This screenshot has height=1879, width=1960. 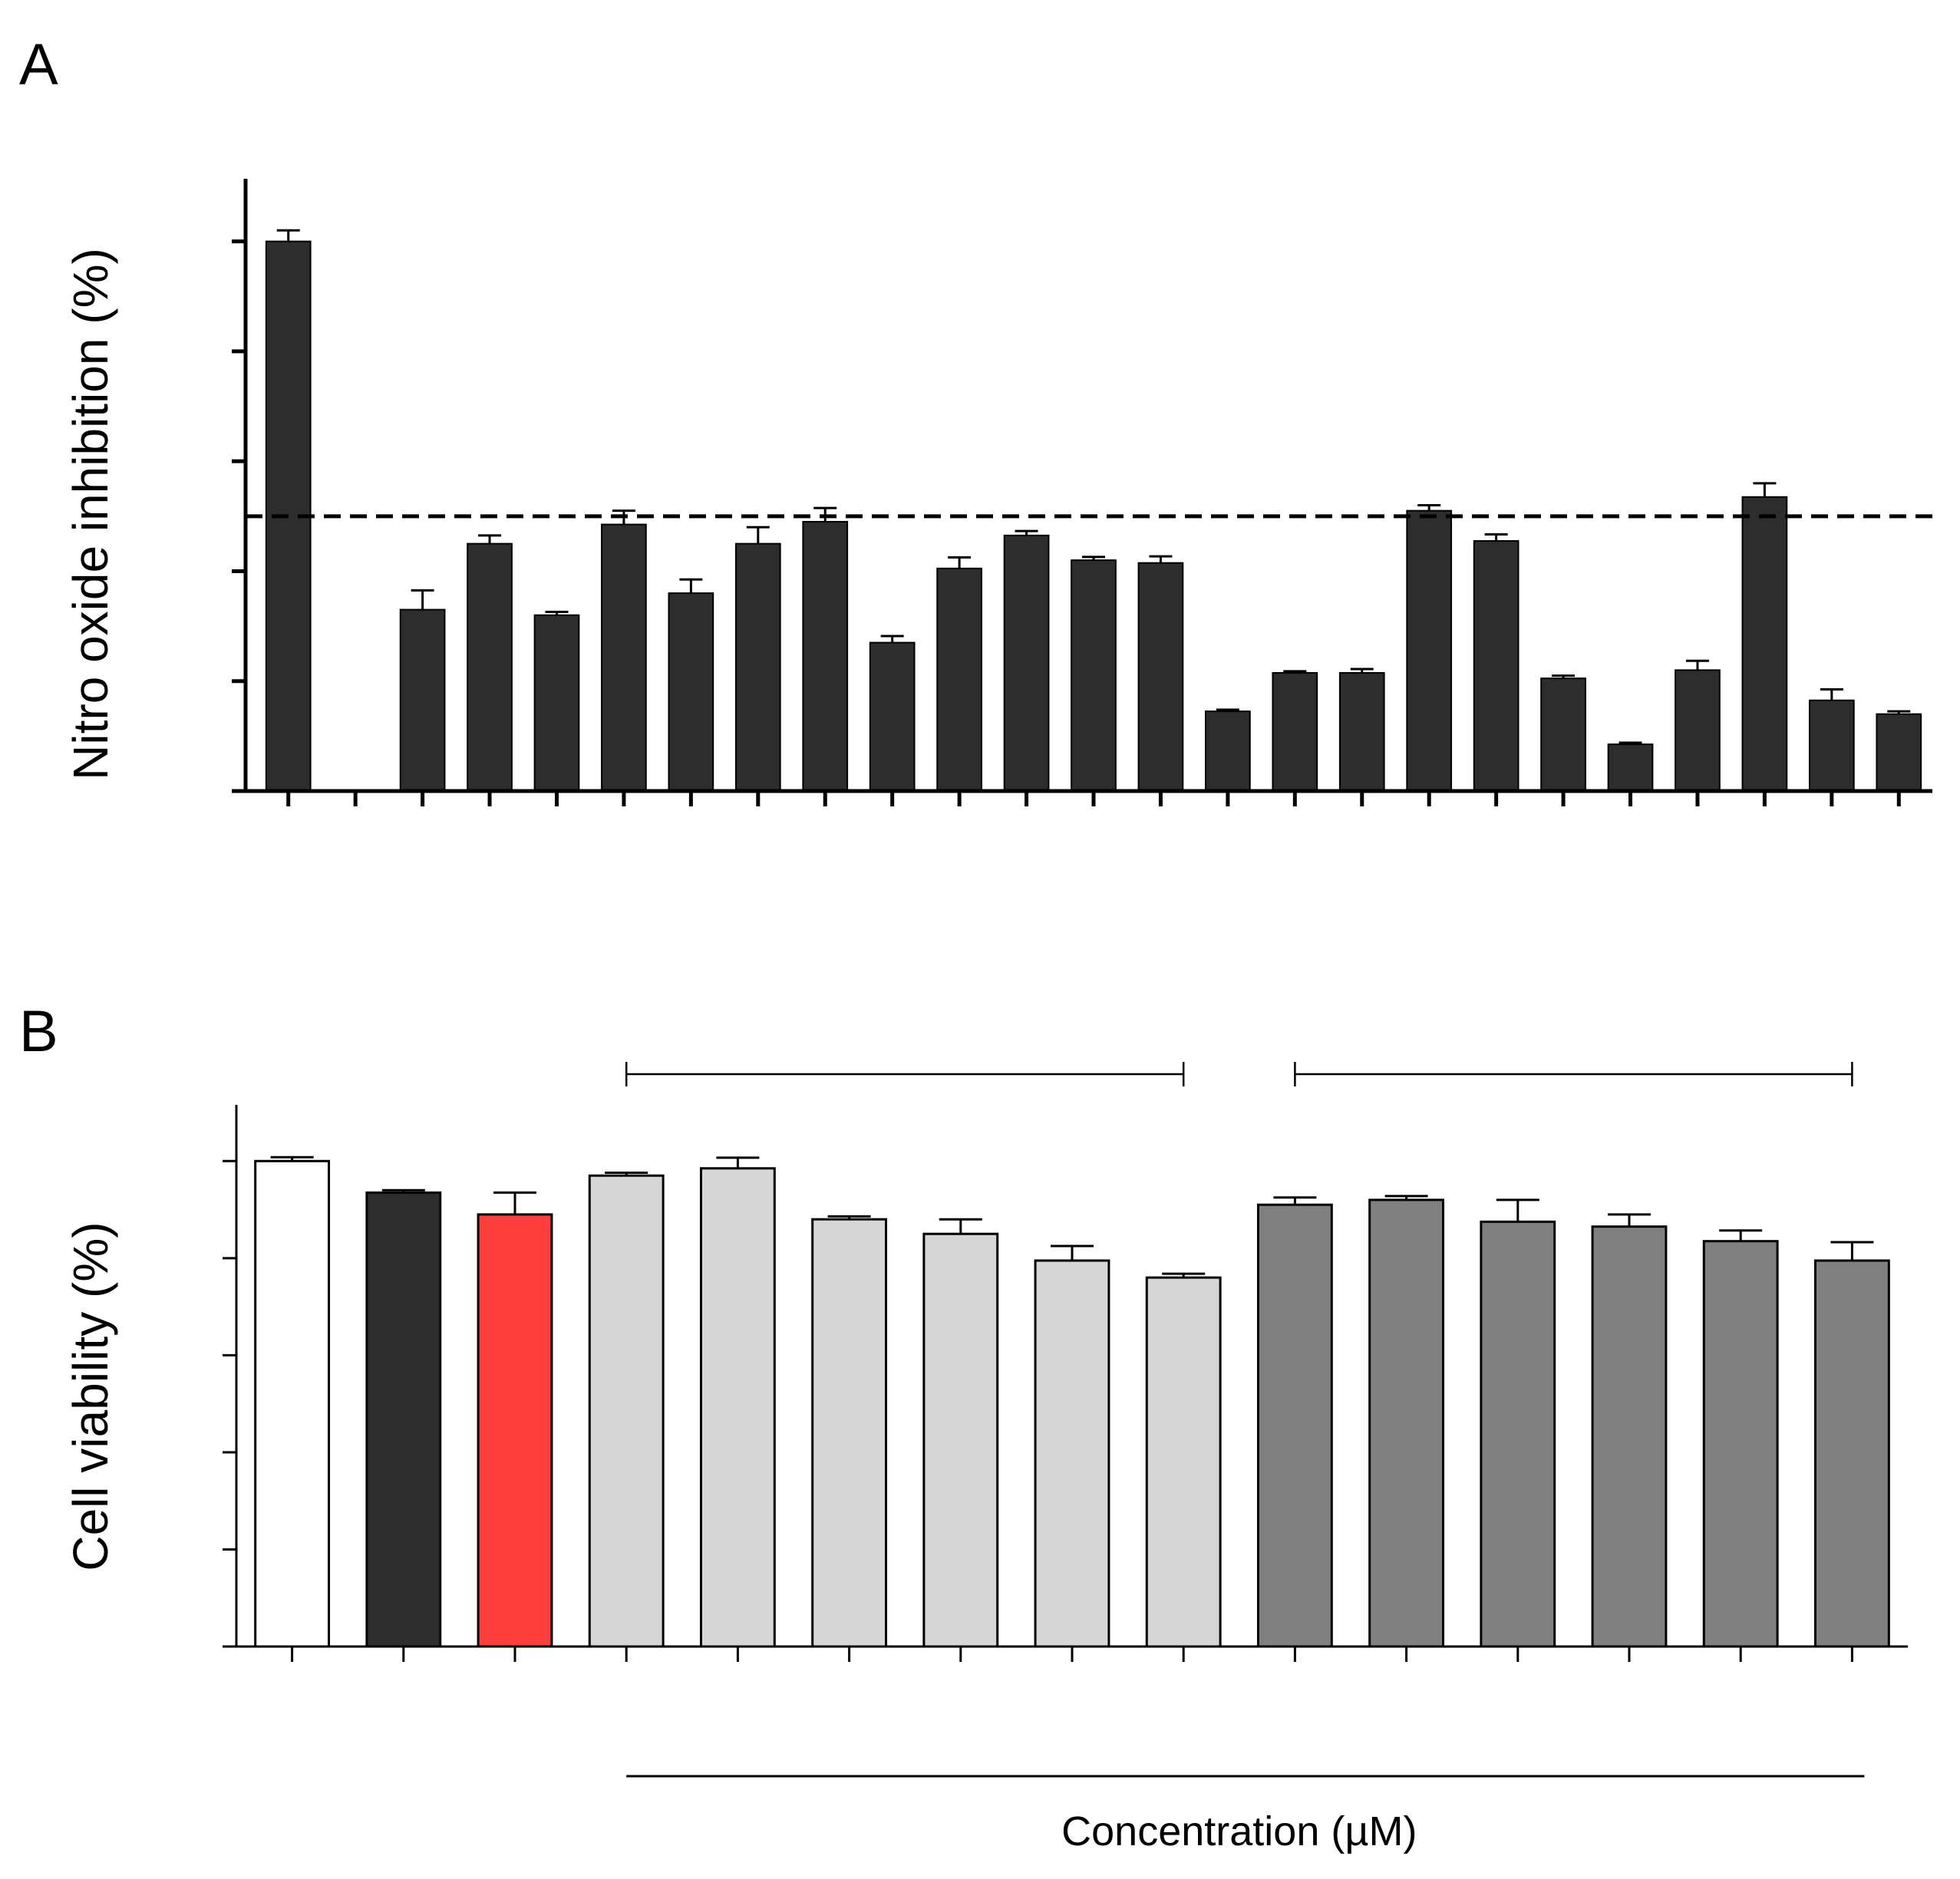 What do you see at coordinates (1239, 1831) in the screenshot?
I see `panel-b-x-axis-label: Concentration (µM)` at bounding box center [1239, 1831].